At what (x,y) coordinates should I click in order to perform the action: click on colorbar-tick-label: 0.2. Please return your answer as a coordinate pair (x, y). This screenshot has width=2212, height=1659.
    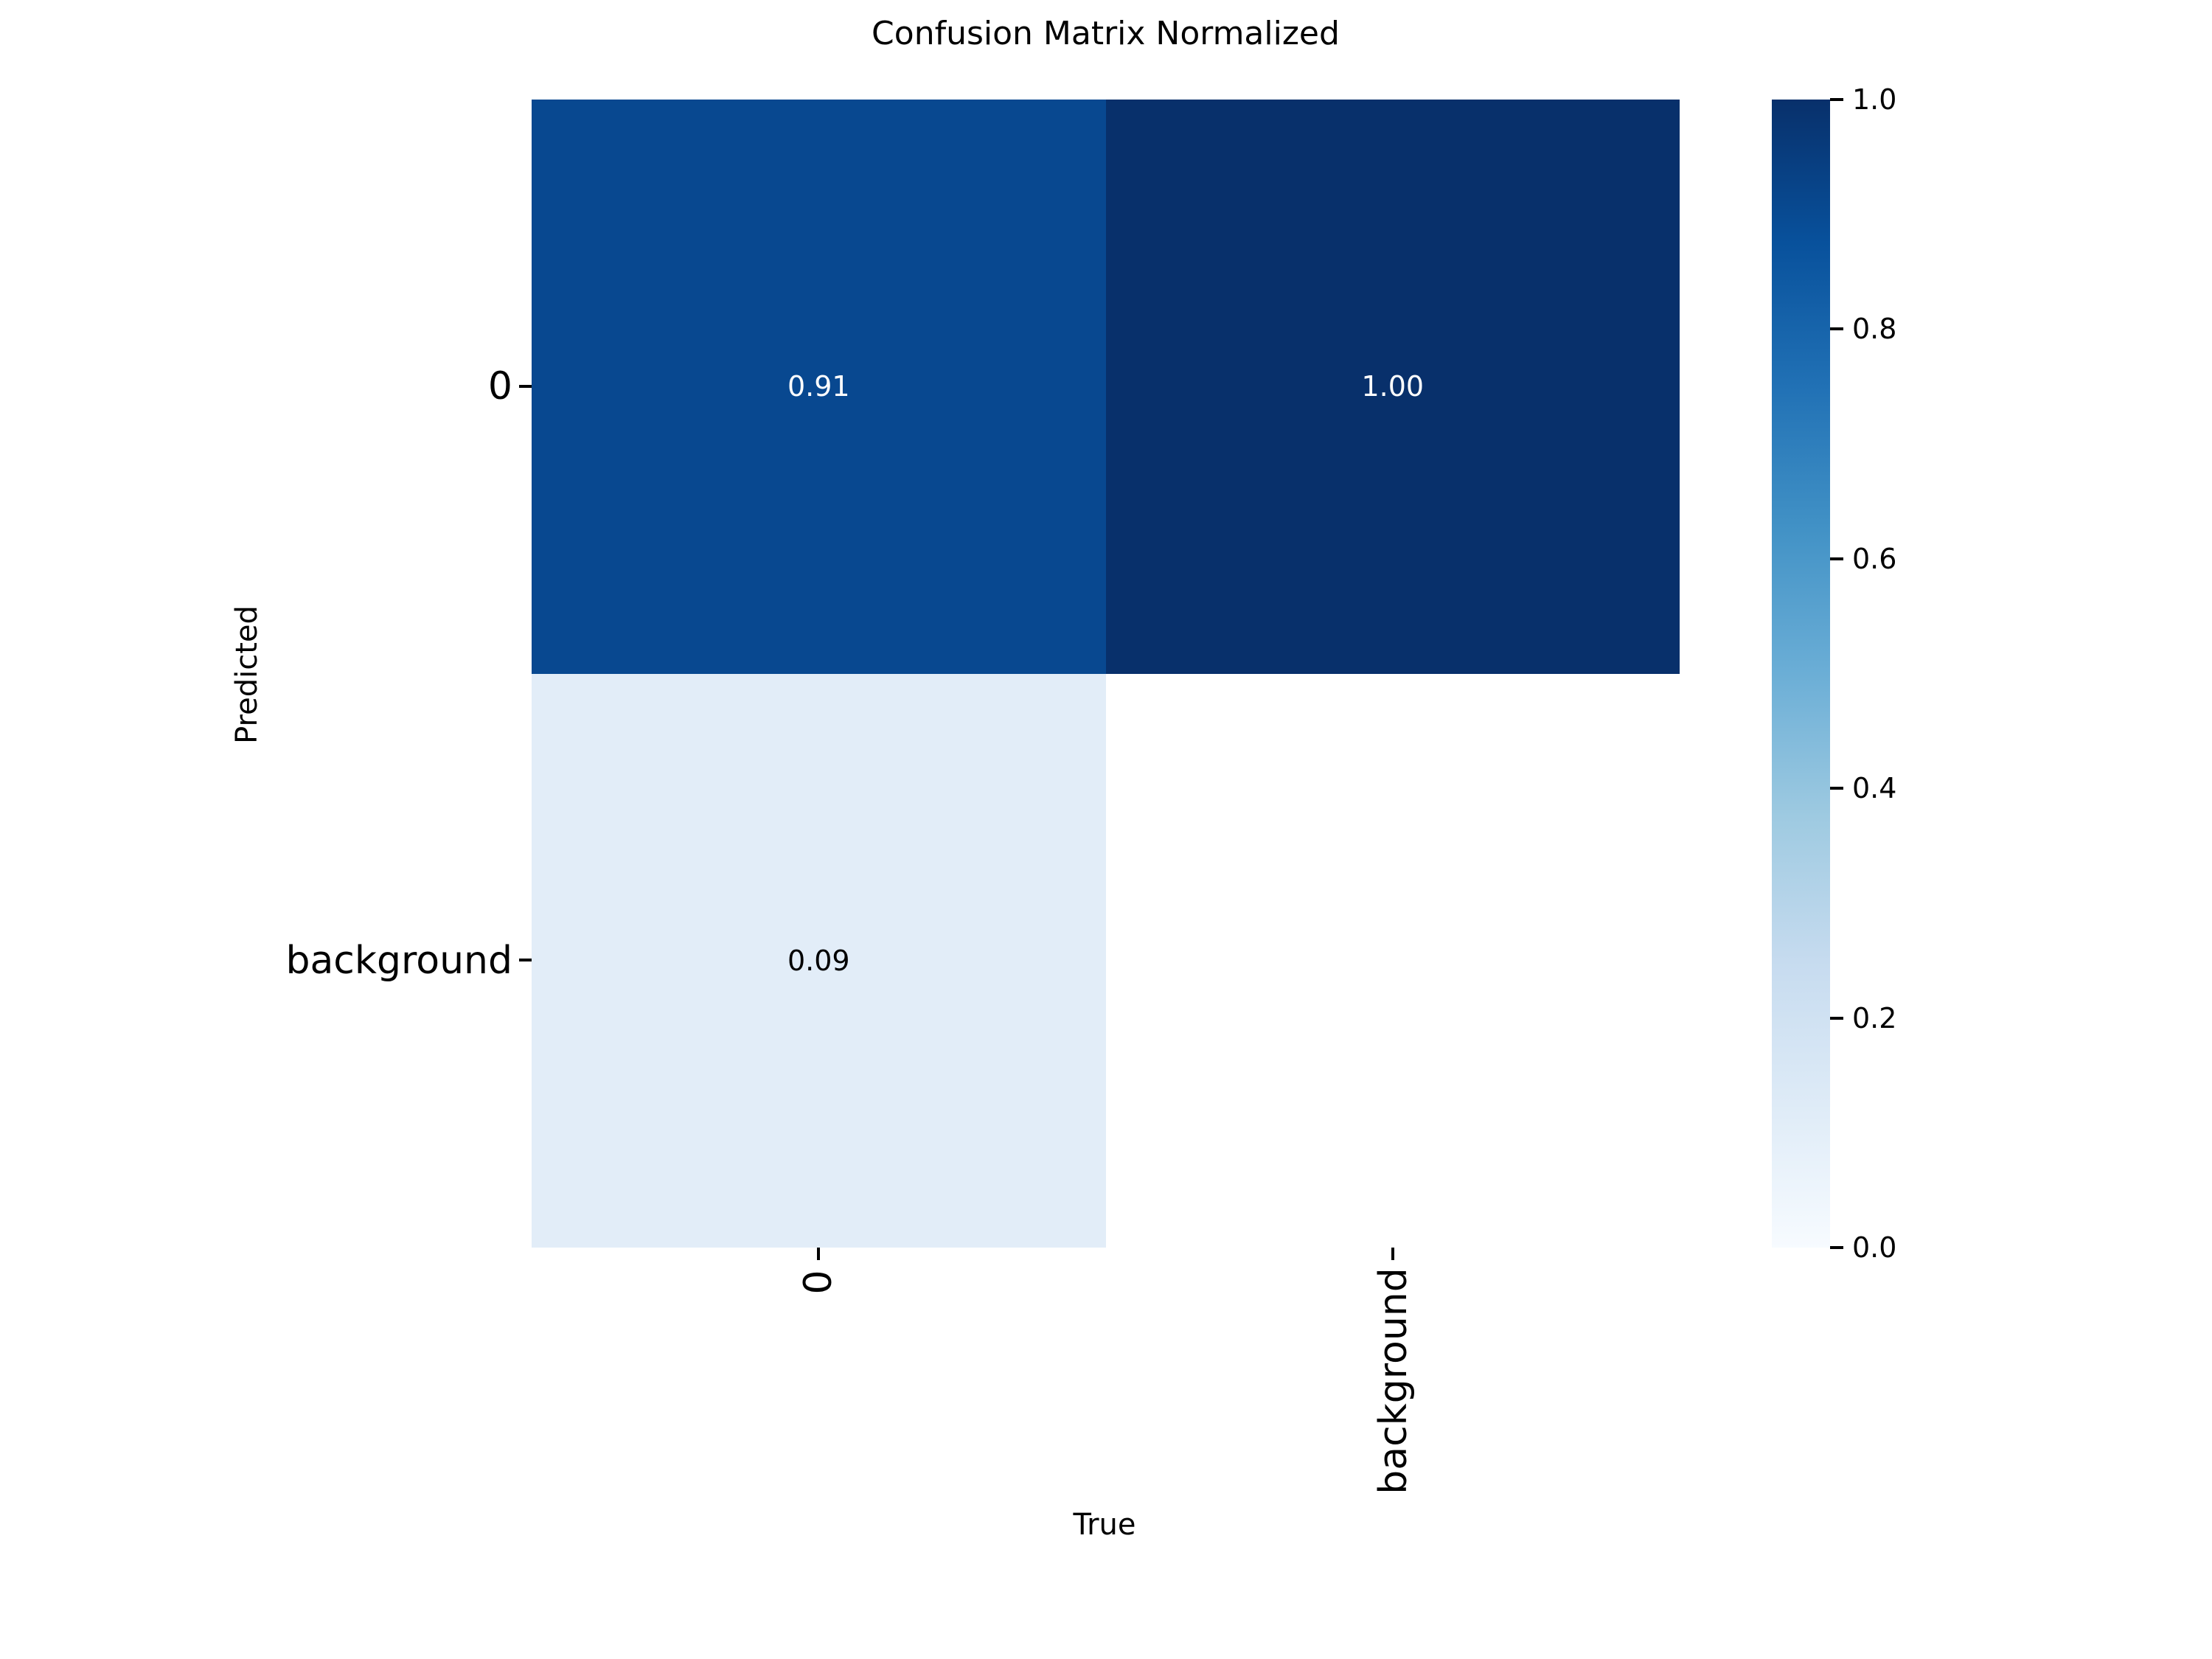
    Looking at the image, I should click on (1874, 1018).